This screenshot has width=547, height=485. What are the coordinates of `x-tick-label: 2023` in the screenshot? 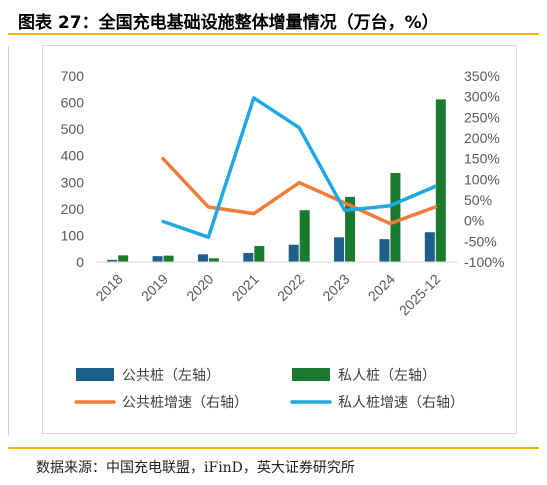 It's located at (335, 287).